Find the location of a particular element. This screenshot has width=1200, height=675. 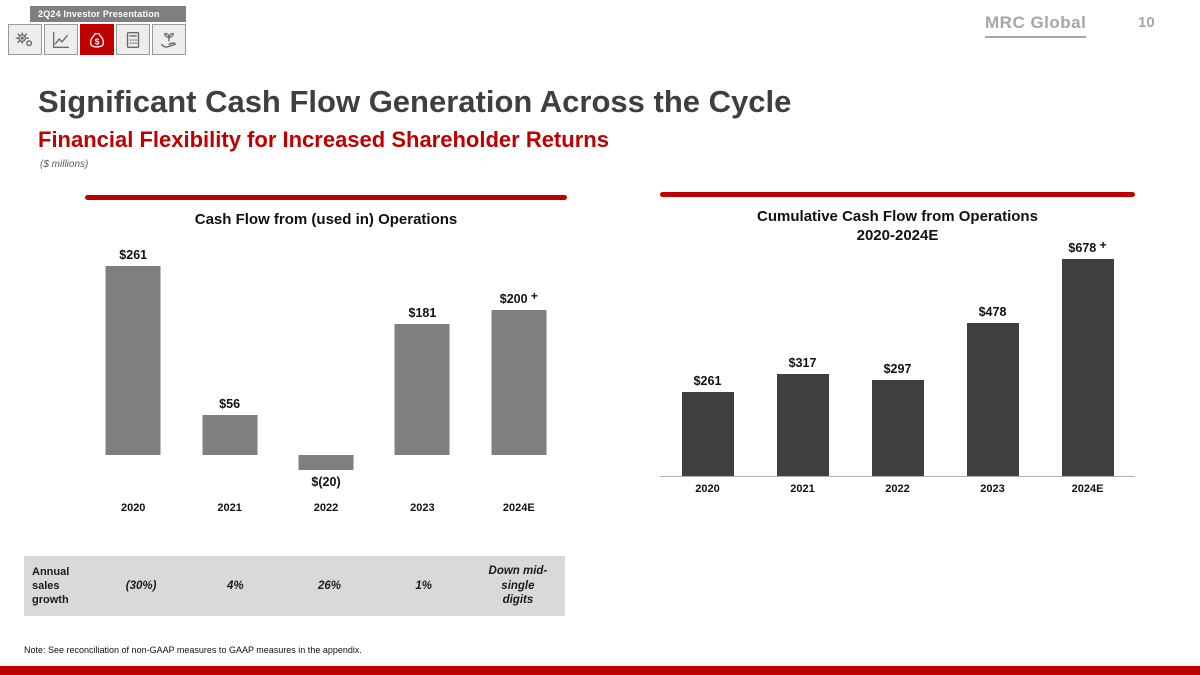

presentation-tab: 2Q24 Investor Presentation is located at coordinates (108, 14).